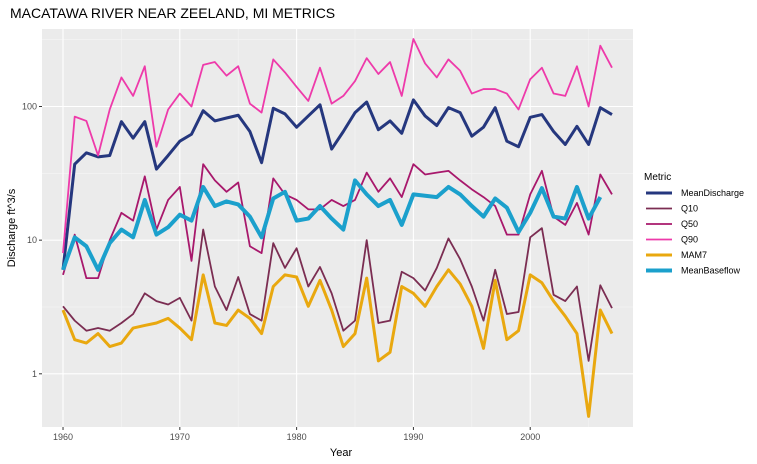  Describe the element at coordinates (29, 106) in the screenshot. I see `y-tick-label: 100` at that location.